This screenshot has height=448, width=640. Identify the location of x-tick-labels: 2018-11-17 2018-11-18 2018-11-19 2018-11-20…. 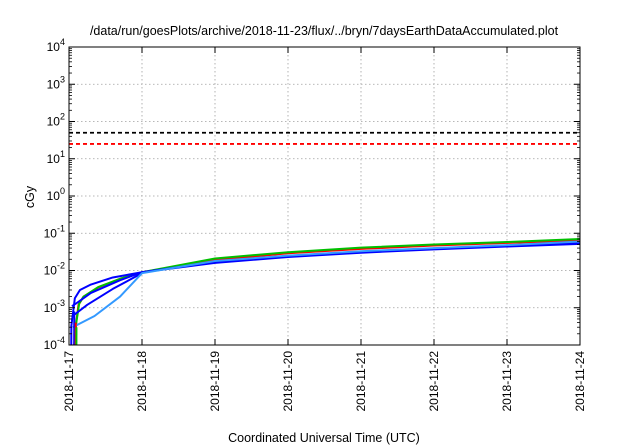
(324, 381).